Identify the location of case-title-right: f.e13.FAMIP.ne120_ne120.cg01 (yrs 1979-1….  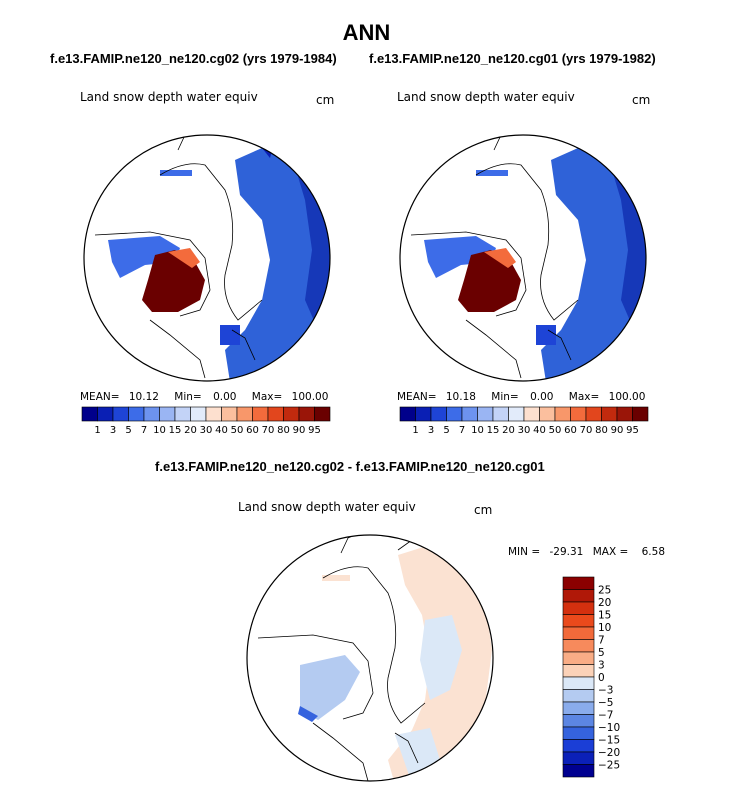
(512, 58).